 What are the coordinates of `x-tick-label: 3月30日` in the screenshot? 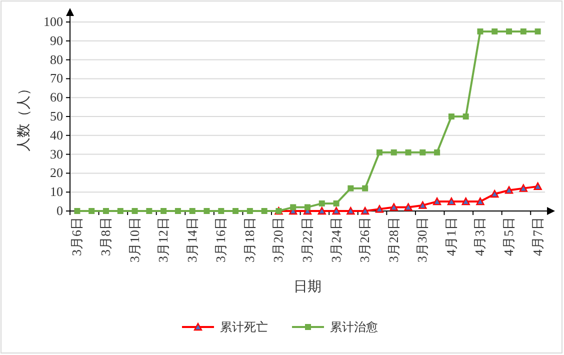 It's located at (422, 239).